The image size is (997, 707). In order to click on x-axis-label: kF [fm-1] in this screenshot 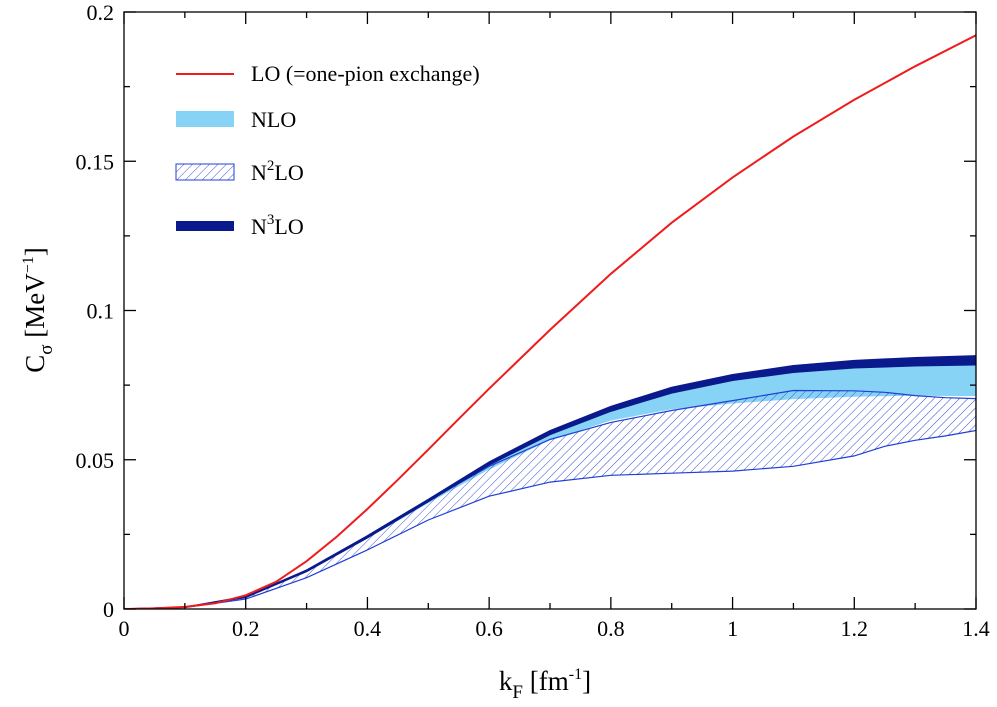, I will do `click(545, 684)`.